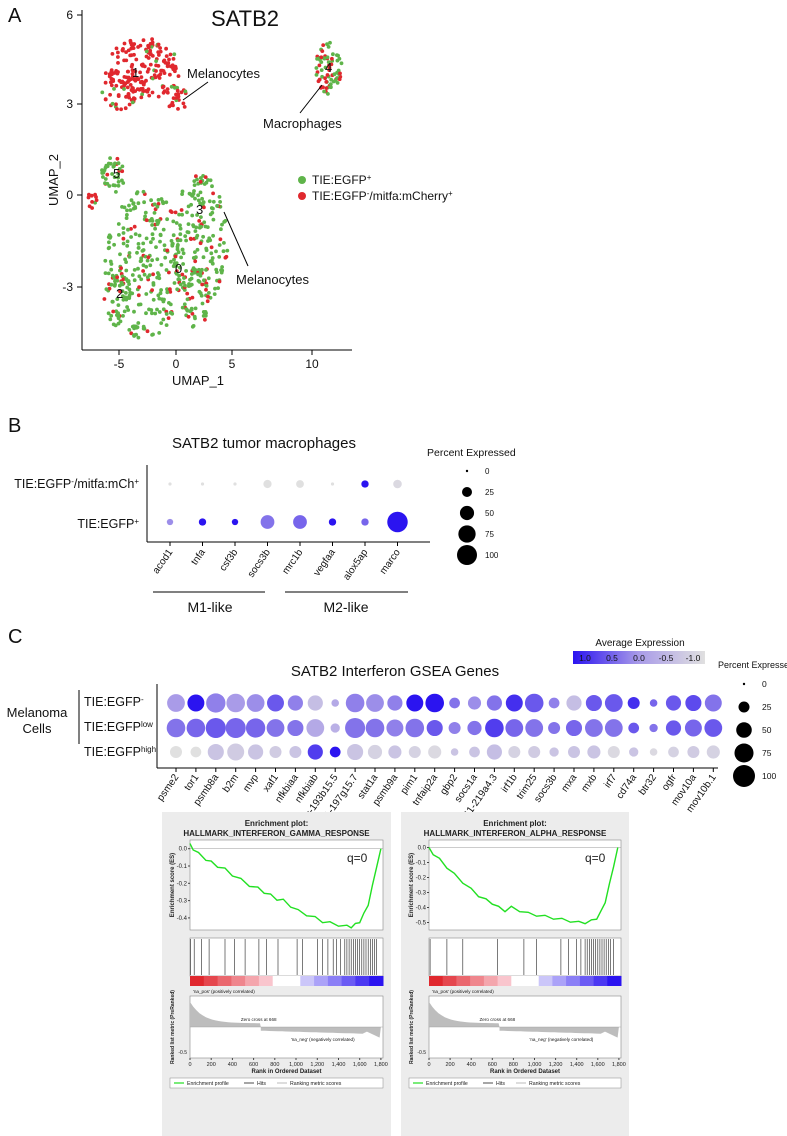 This screenshot has height=1136, width=787. I want to click on dotplot-b-dots, so click(287, 506).